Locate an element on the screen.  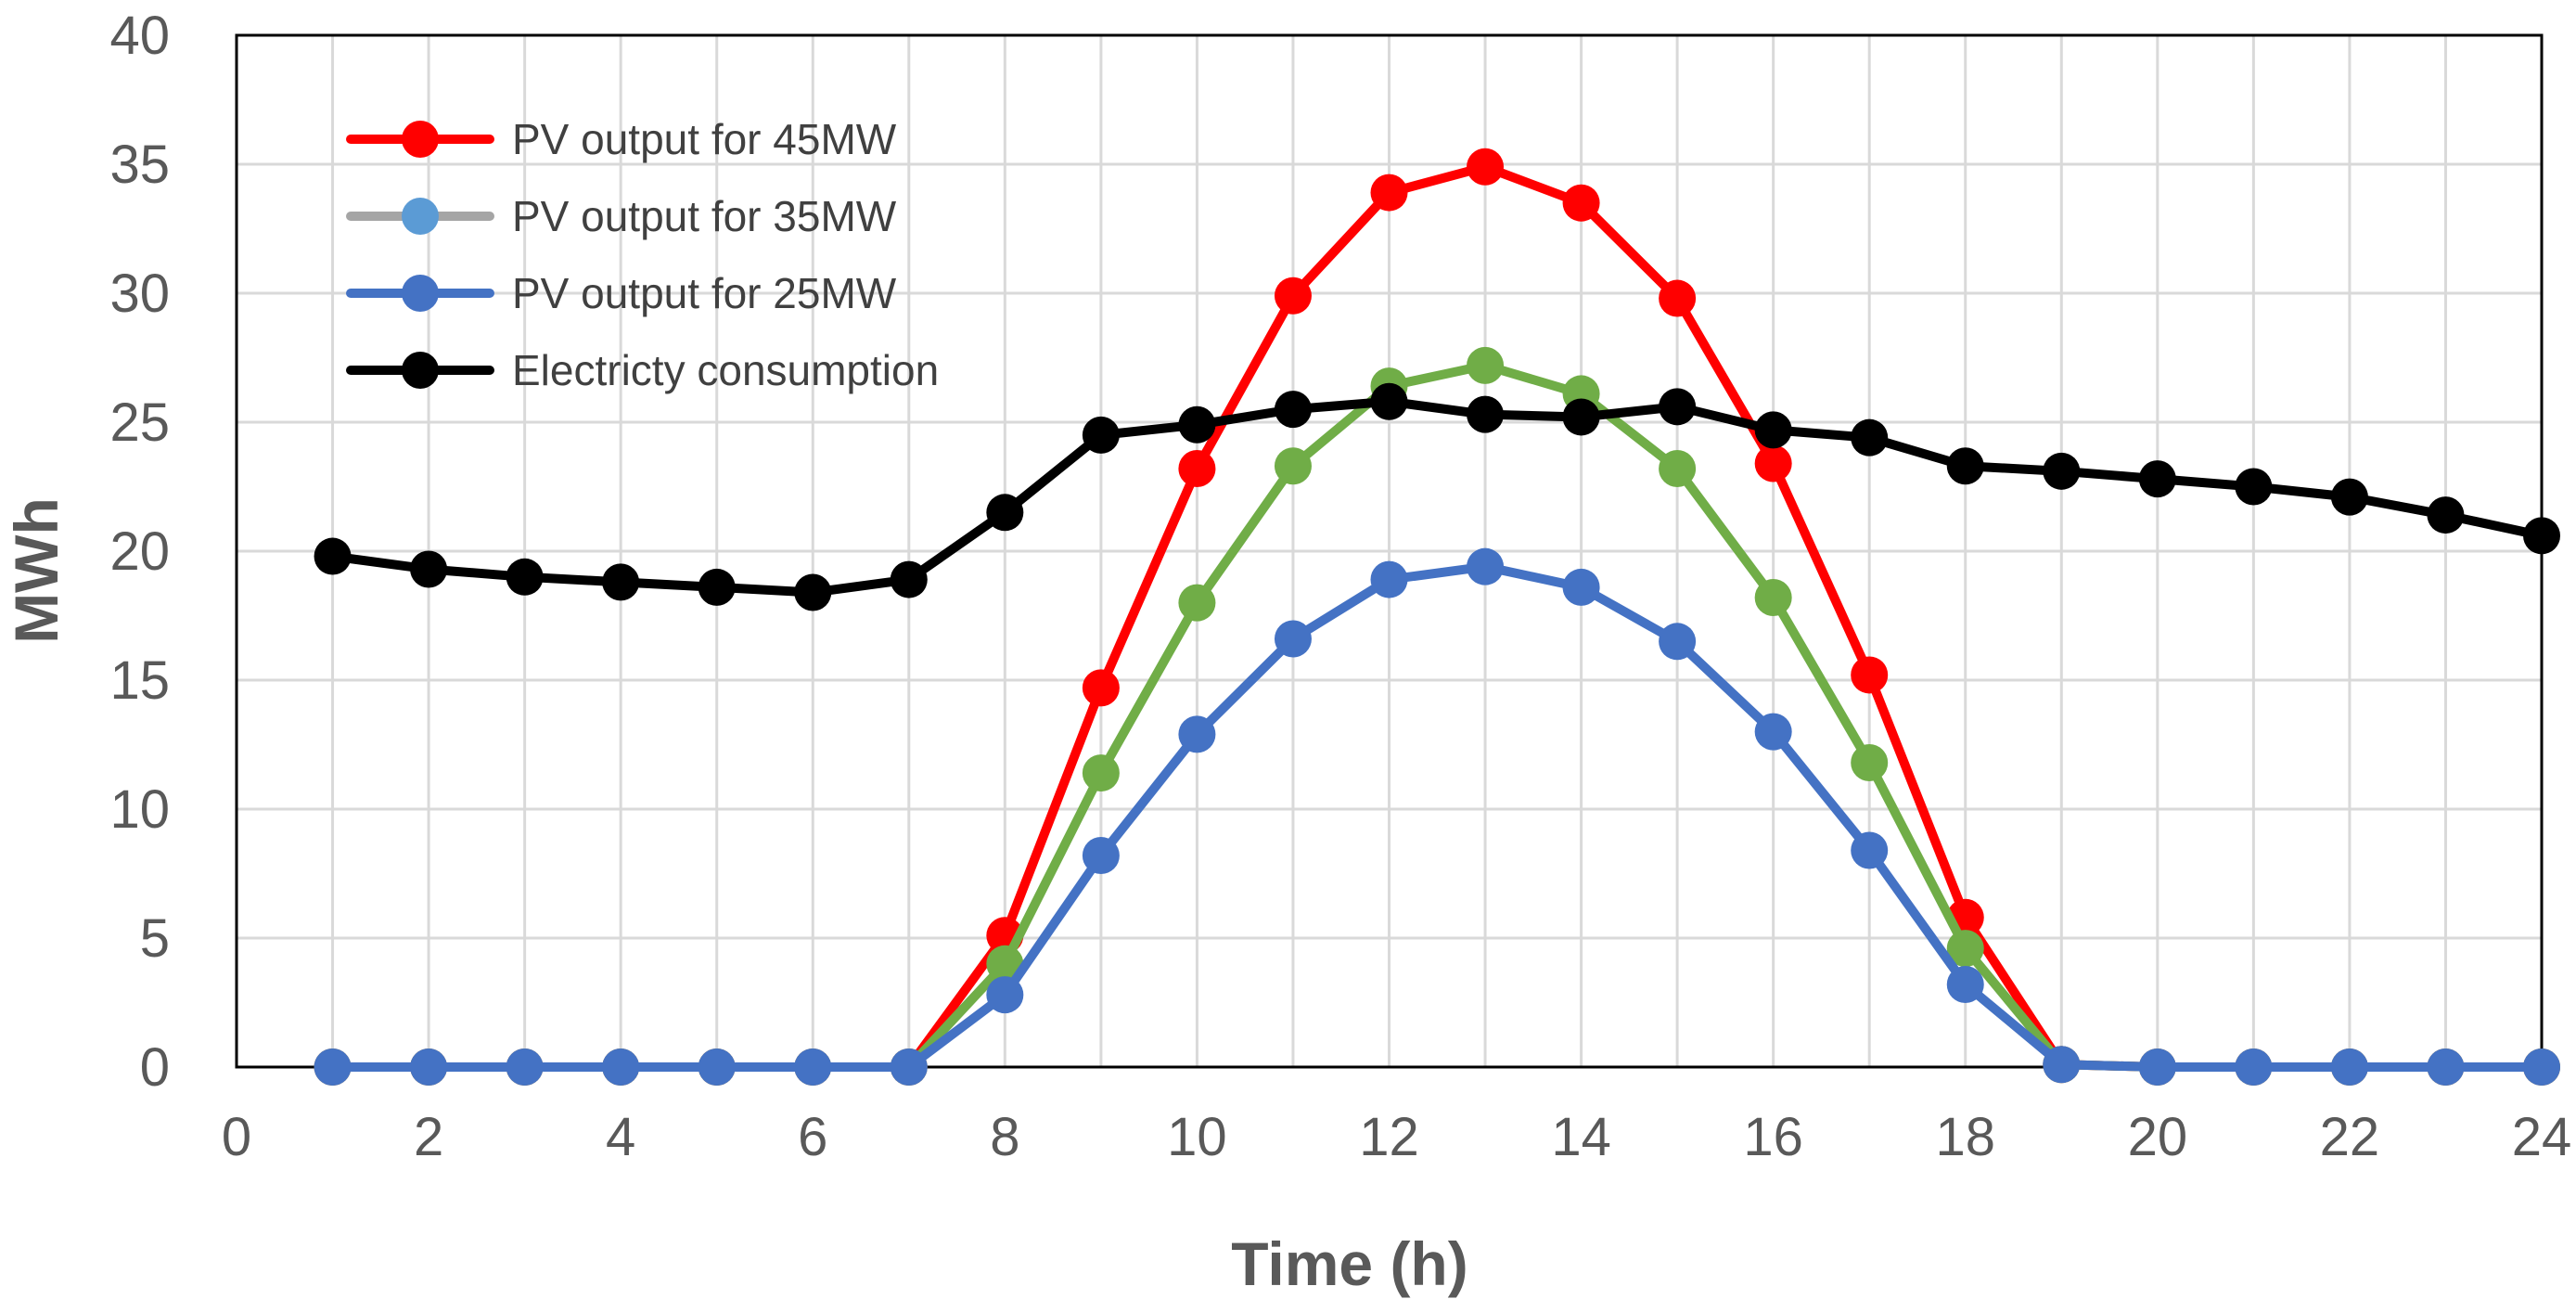
legend-entry: PV output for 45MW is located at coordinates (621, 139).